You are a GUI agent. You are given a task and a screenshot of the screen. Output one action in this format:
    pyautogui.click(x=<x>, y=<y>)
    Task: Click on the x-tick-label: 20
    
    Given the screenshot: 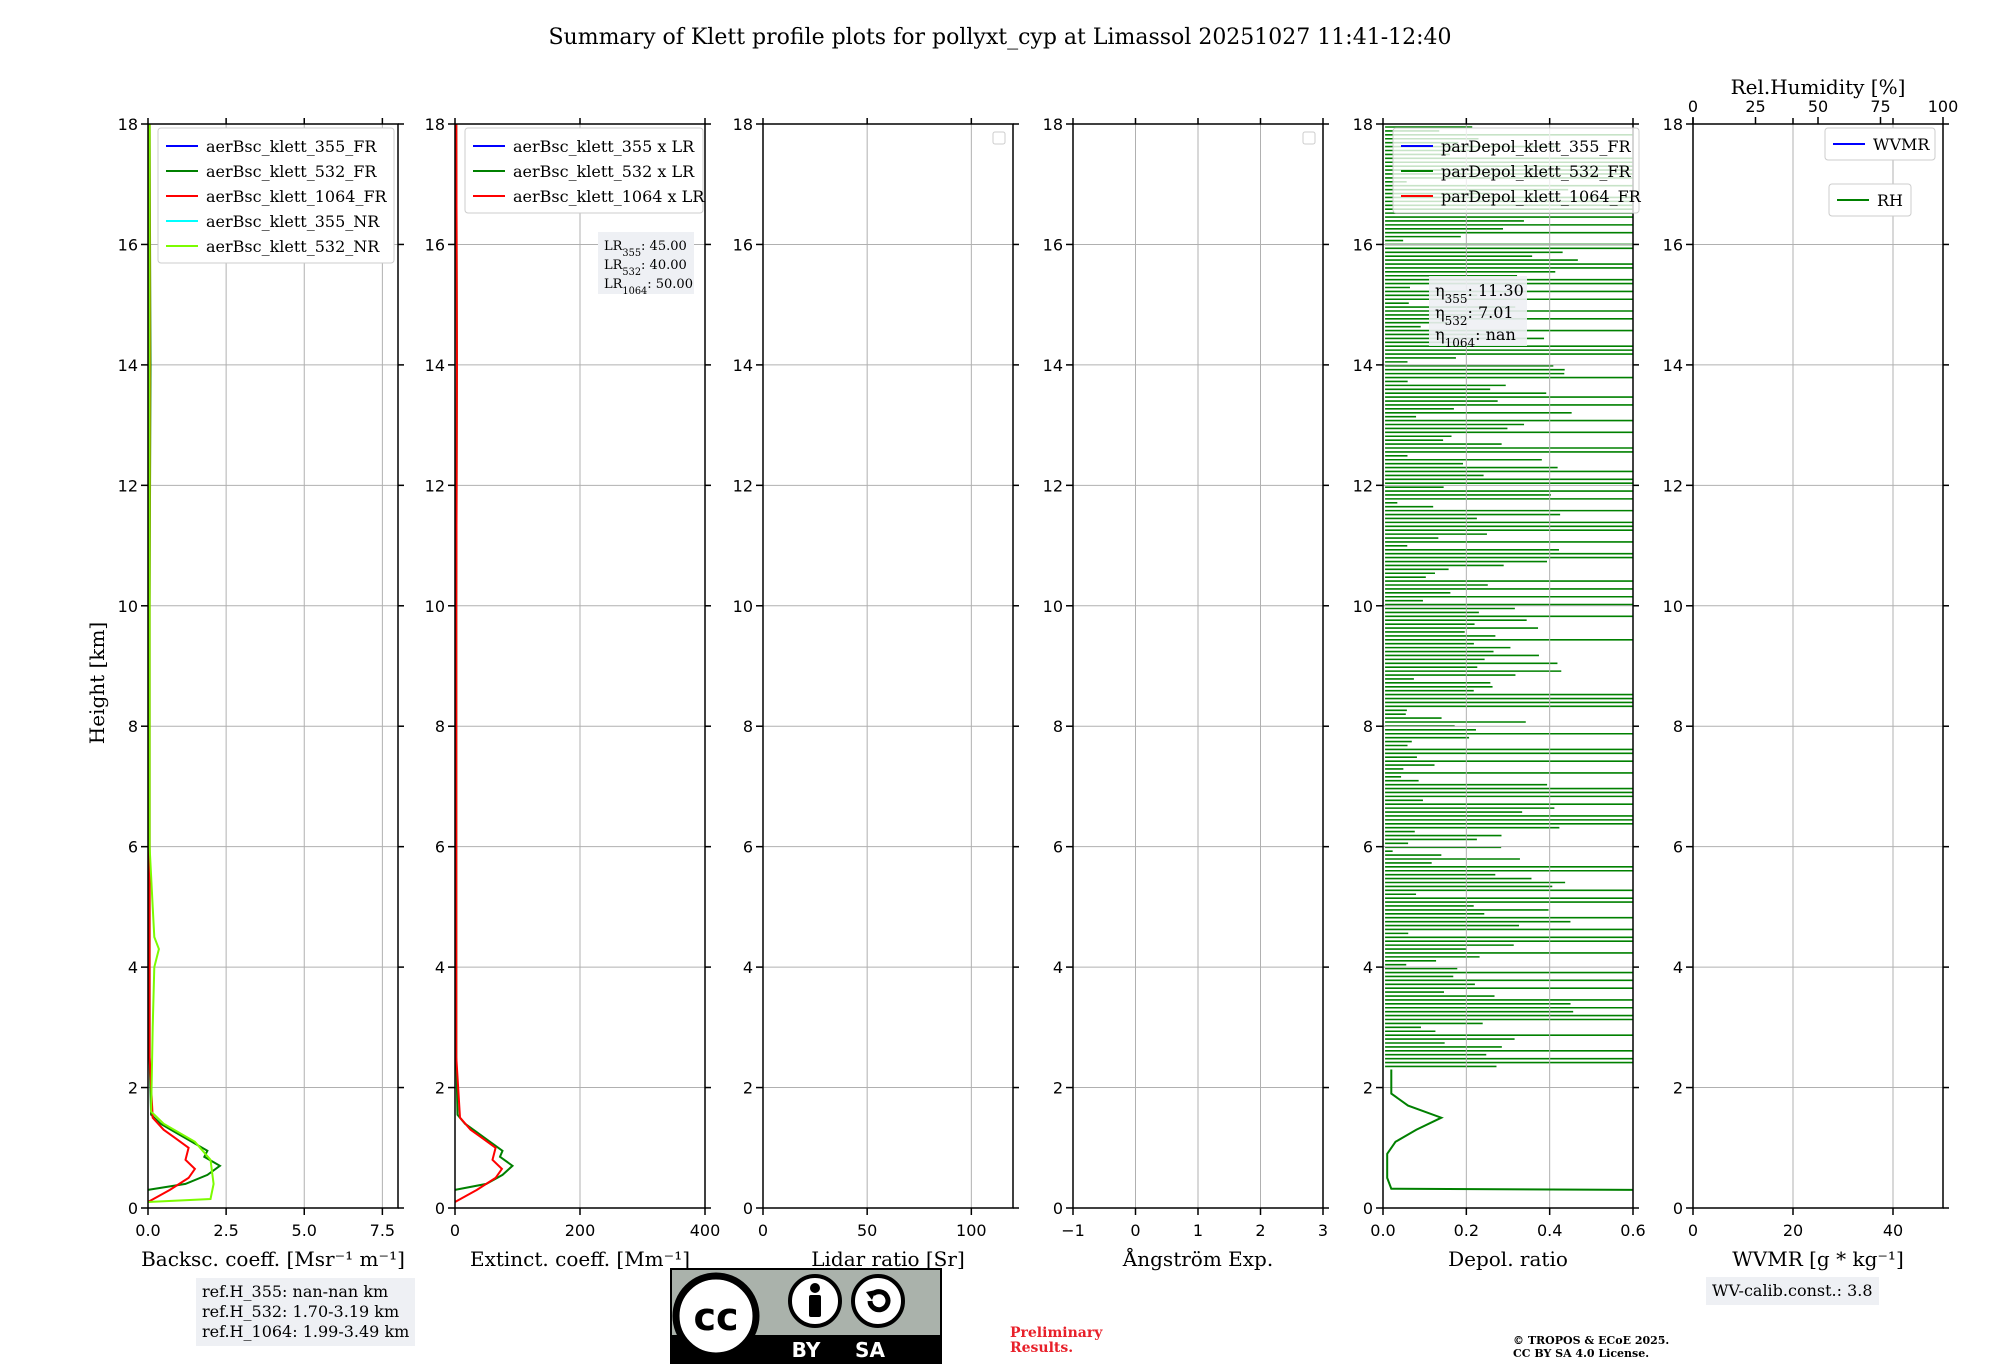 What is the action you would take?
    pyautogui.click(x=1793, y=1230)
    